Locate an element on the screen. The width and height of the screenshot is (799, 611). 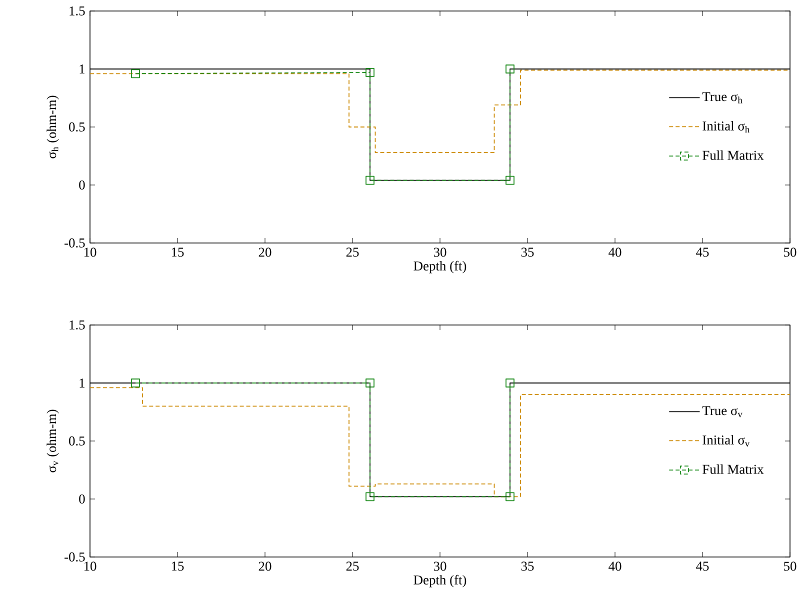
legend-label: Initial σ$_{v}$ is located at coordinates (726, 441).